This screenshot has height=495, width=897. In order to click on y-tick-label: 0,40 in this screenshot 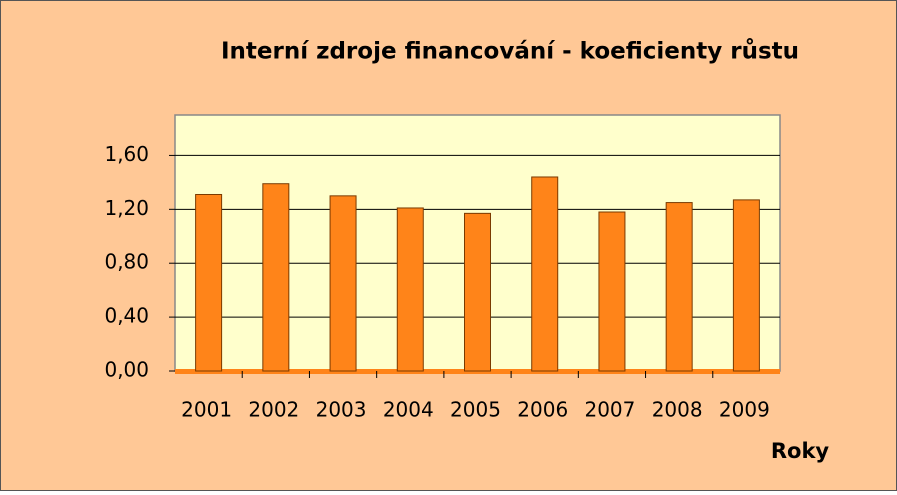, I will do `click(126, 316)`.